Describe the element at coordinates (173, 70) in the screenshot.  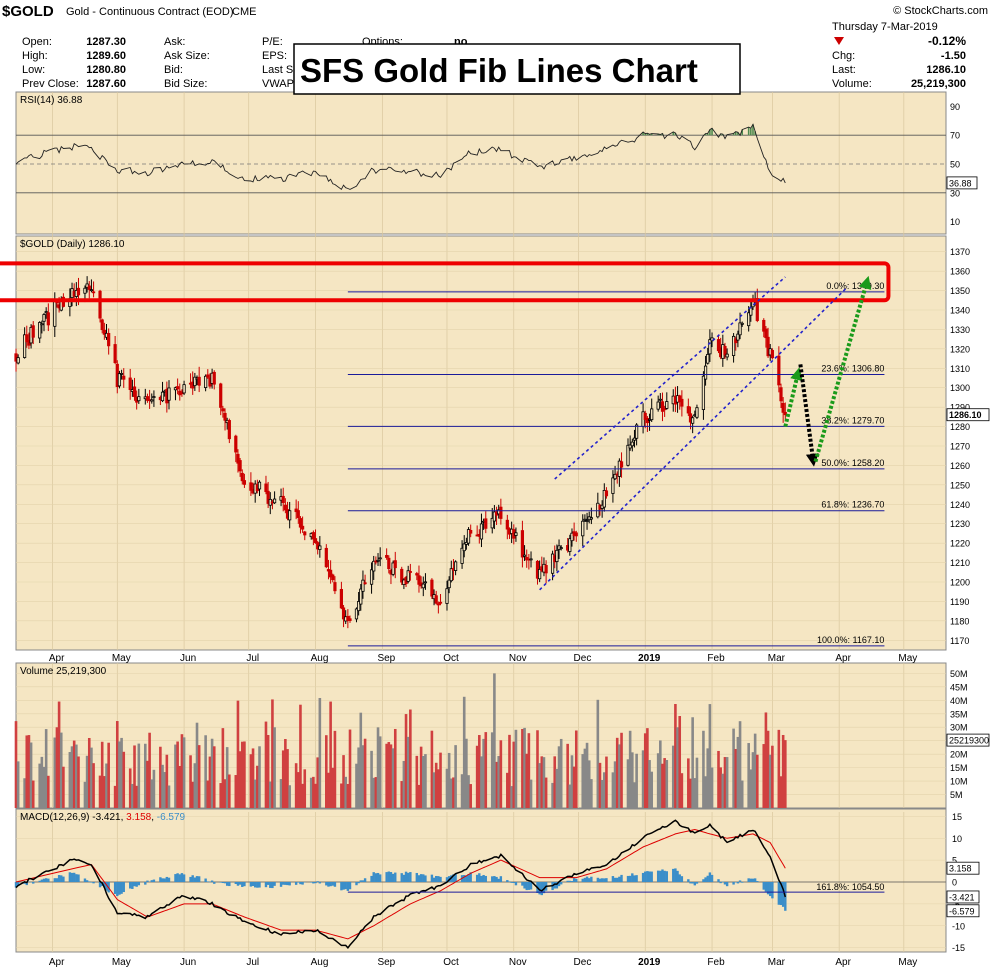
I see `bid-label: Bid:` at that location.